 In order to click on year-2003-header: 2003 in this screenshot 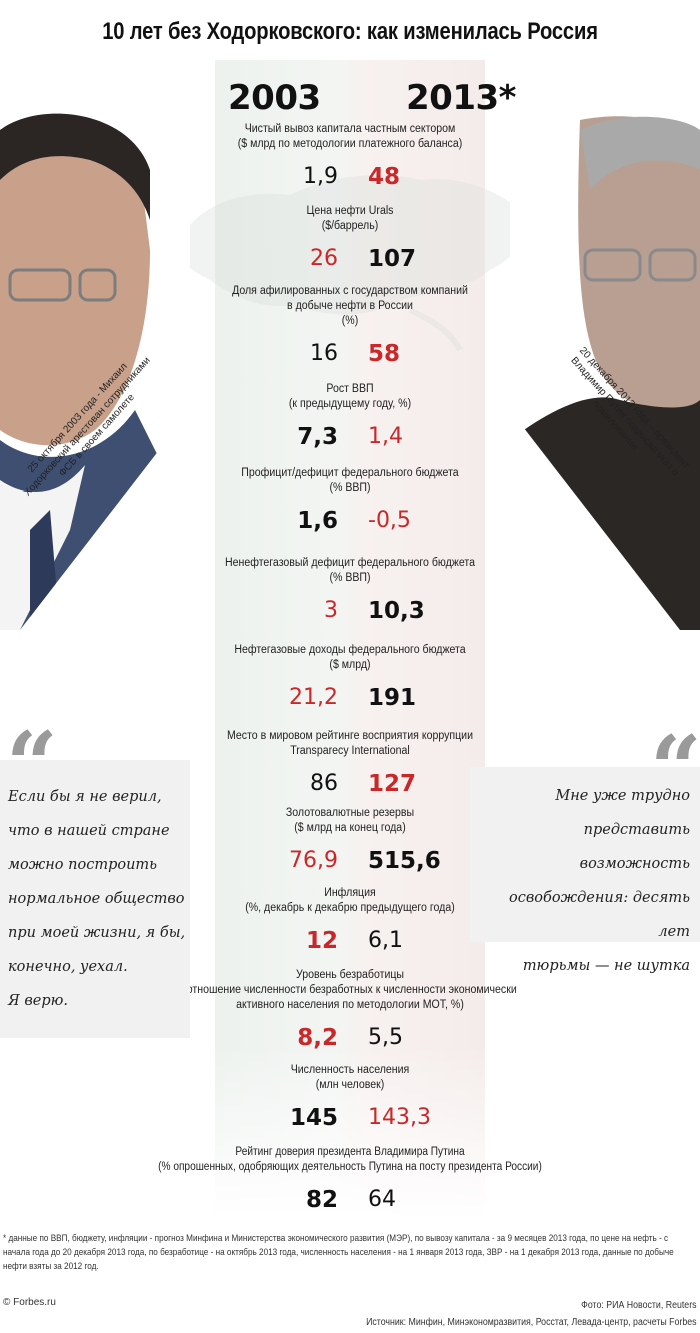, I will do `click(274, 98)`.